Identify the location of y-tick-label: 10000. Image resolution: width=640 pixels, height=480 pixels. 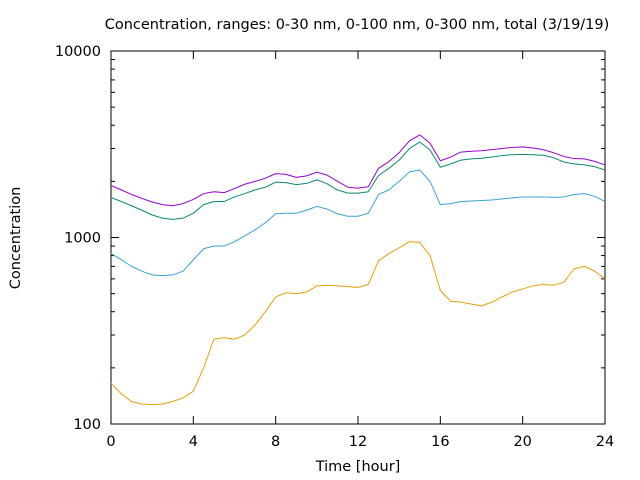
(78, 52).